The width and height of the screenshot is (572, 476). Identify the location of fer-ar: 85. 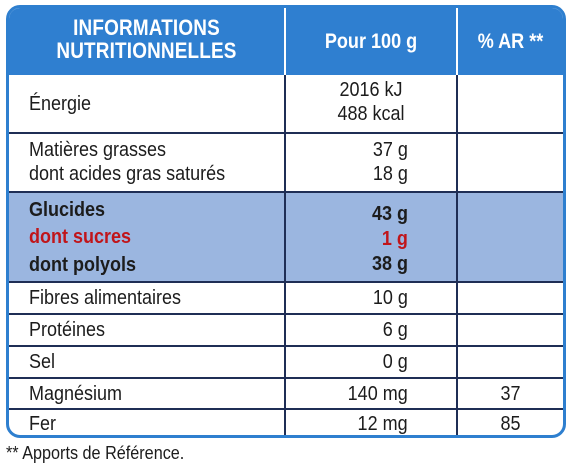
(510, 424).